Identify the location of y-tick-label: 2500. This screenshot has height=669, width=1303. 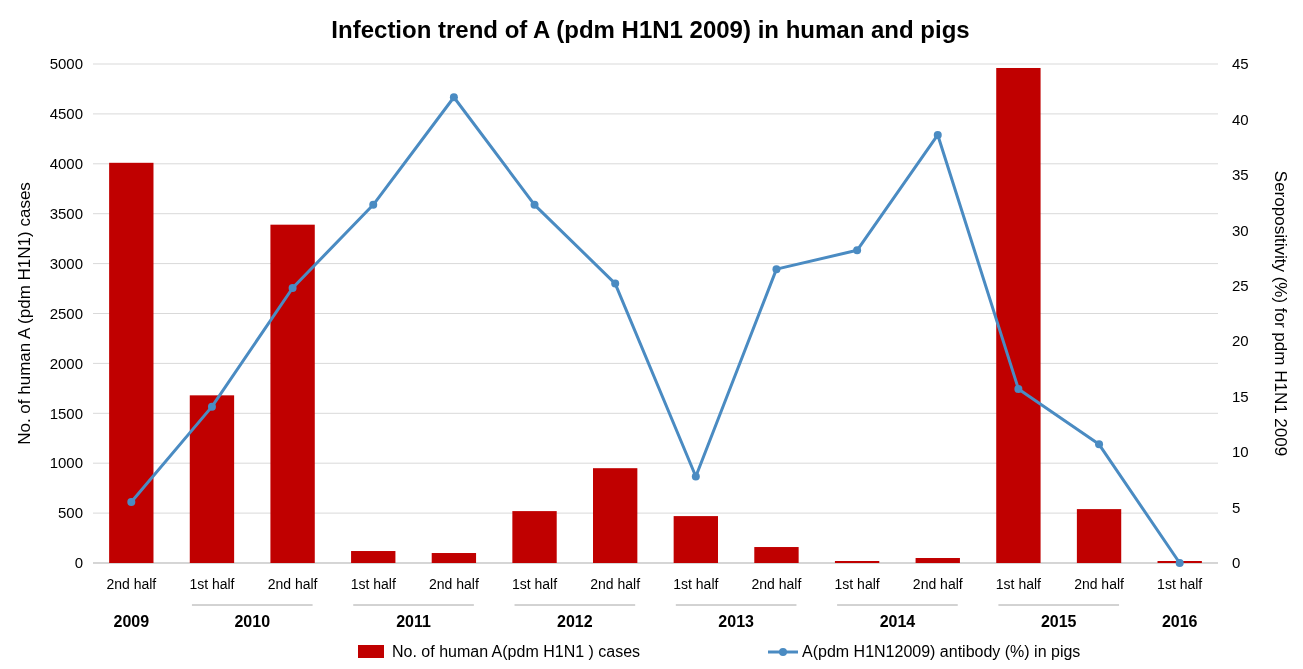
(66, 313).